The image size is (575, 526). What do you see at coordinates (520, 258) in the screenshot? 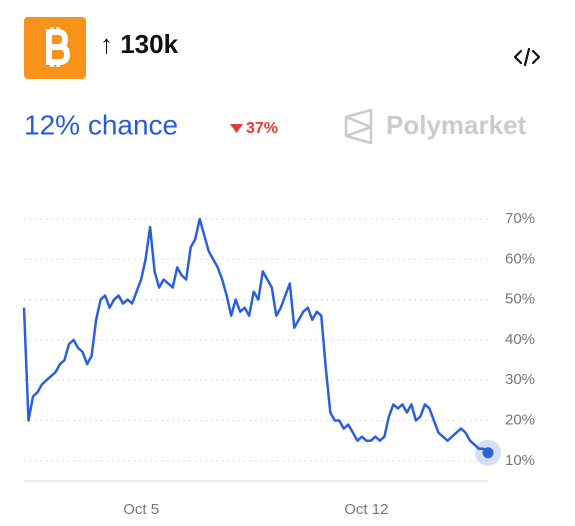
I see `y-tick-label: 60%` at bounding box center [520, 258].